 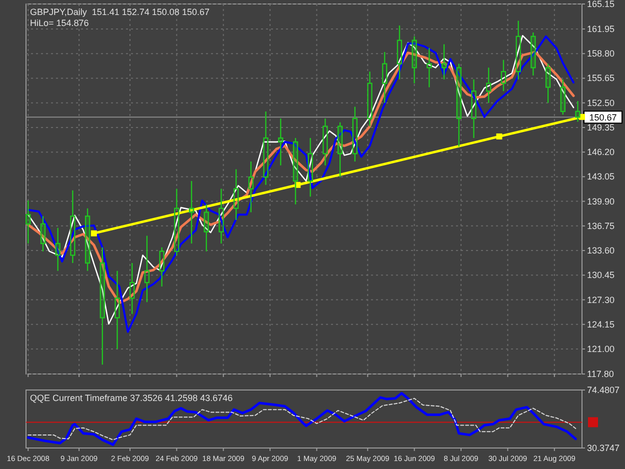 What do you see at coordinates (601, 349) in the screenshot?
I see `y-tick-label: 121.00` at bounding box center [601, 349].